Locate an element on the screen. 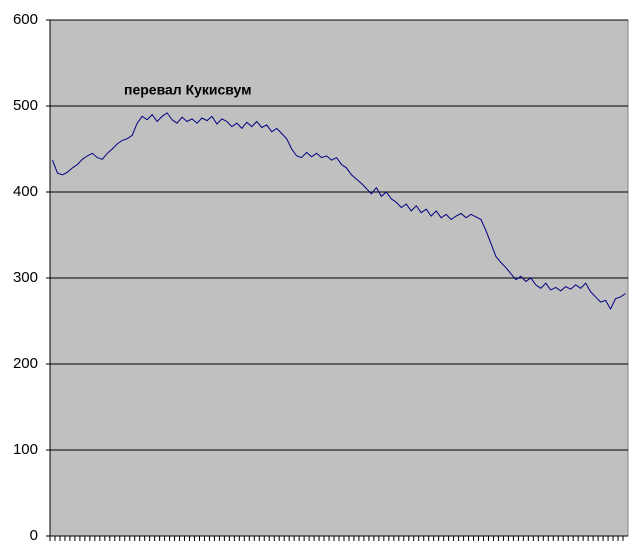  y-tick-label: 500 is located at coordinates (25, 105).